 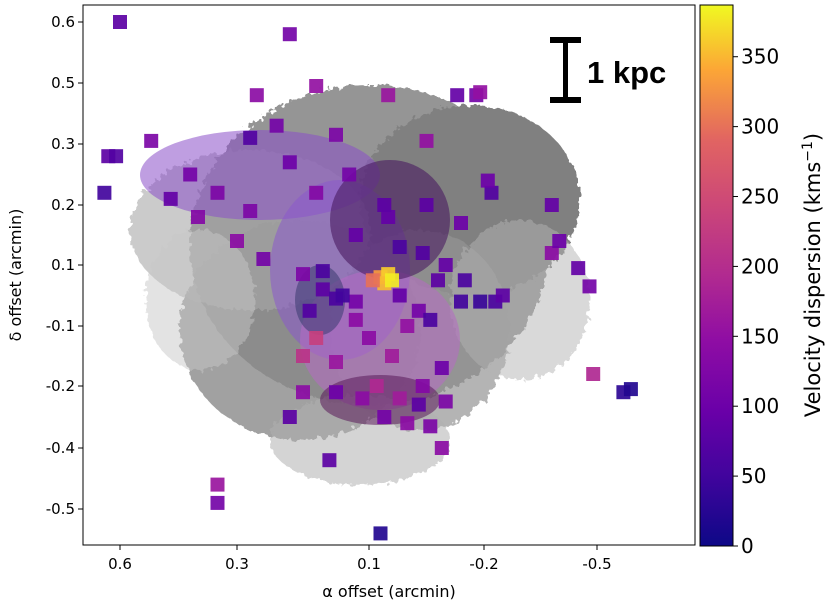 What do you see at coordinates (120, 564) in the screenshot?
I see `x-tick-label: 0.6` at bounding box center [120, 564].